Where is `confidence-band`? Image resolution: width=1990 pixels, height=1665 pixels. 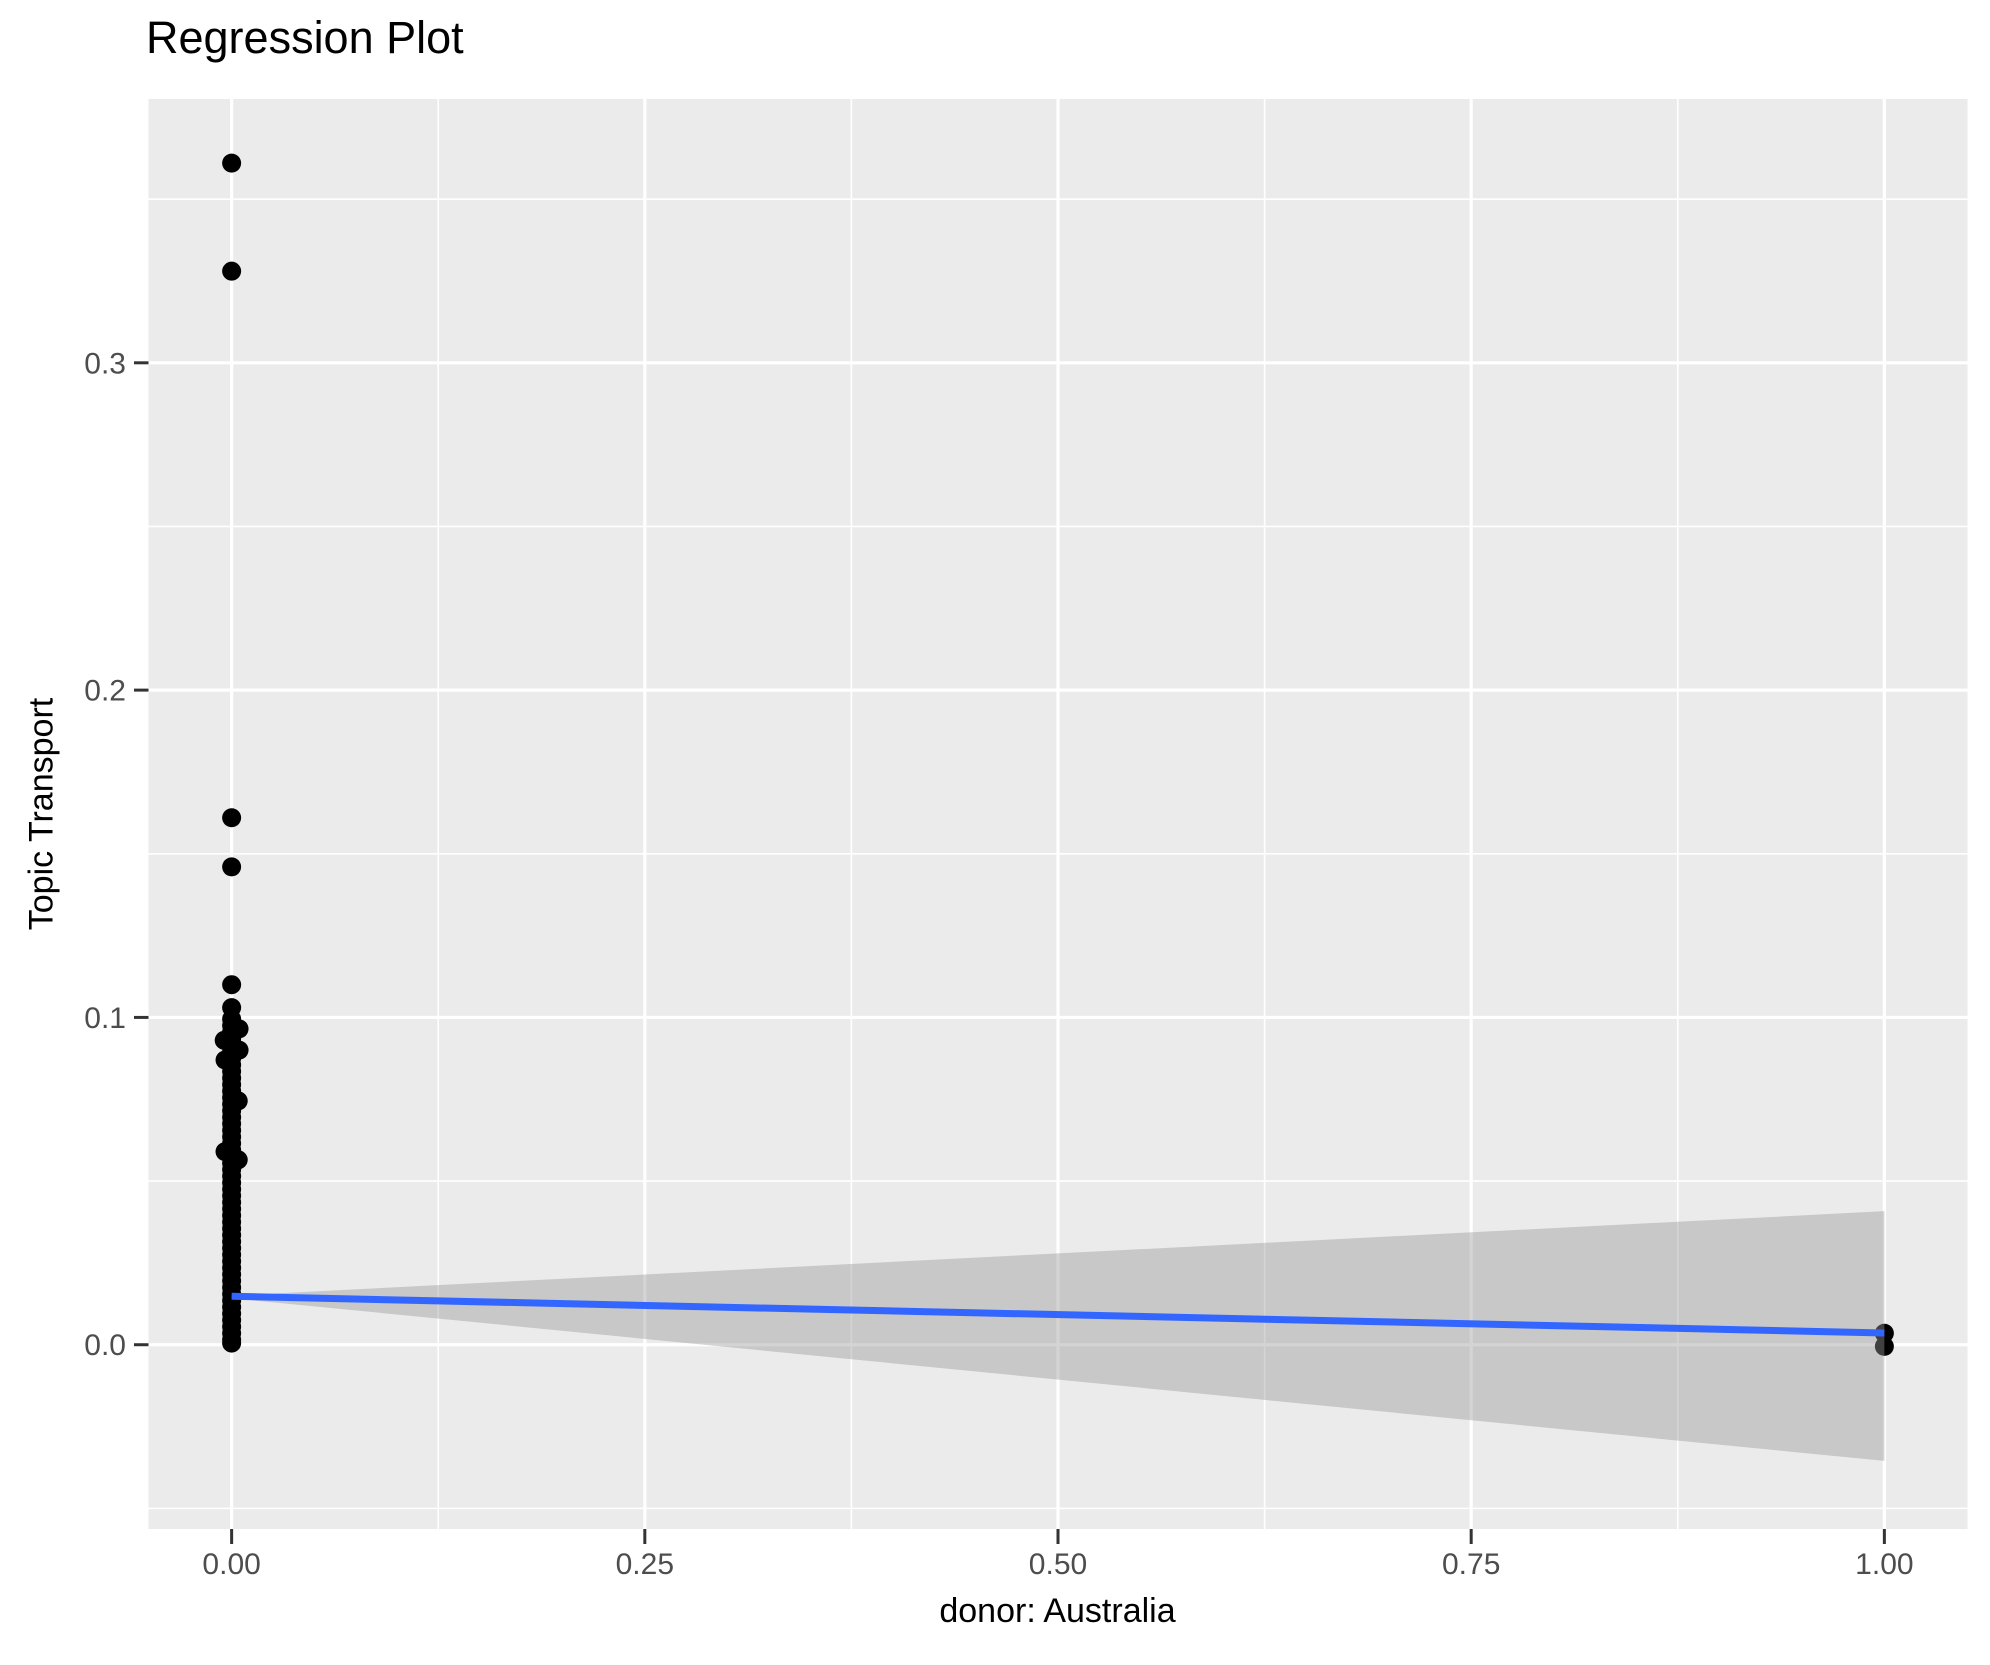 confidence-band is located at coordinates (1058, 1336).